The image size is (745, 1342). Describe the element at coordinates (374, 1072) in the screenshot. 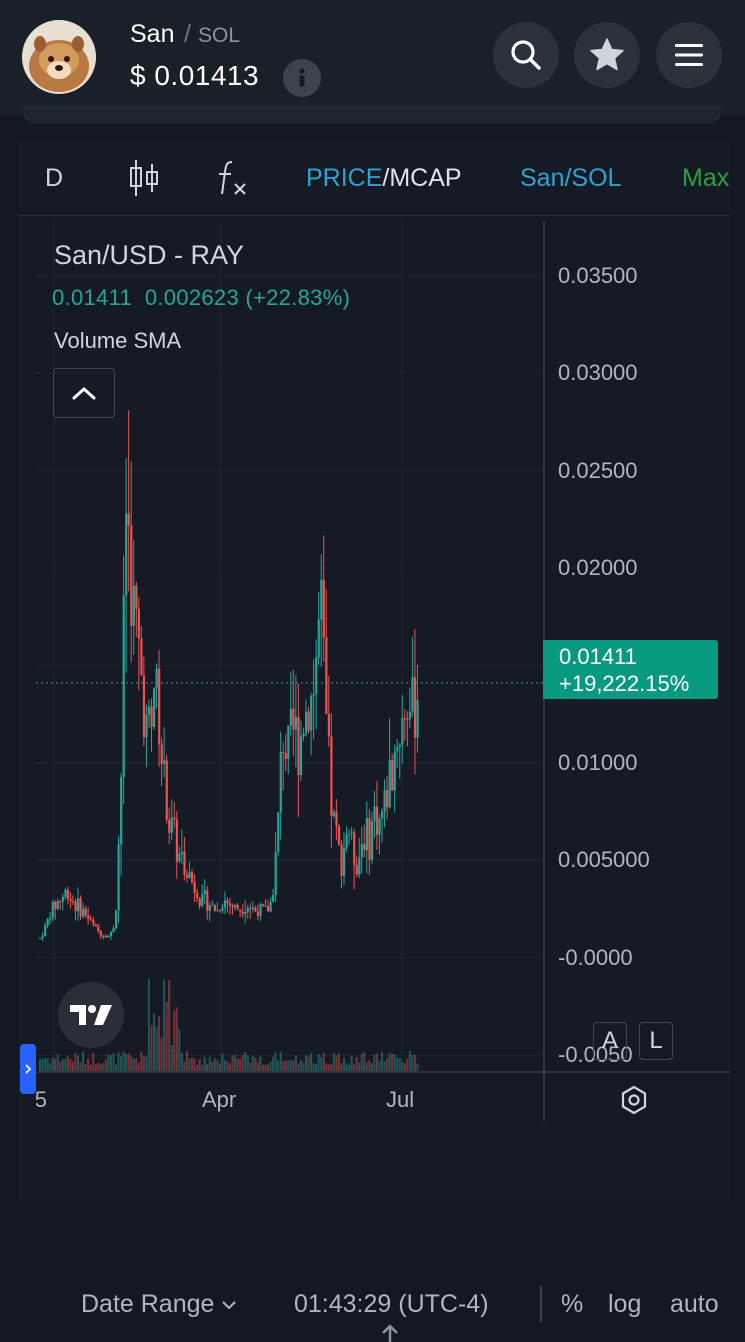

I see `time-axis-divider` at that location.